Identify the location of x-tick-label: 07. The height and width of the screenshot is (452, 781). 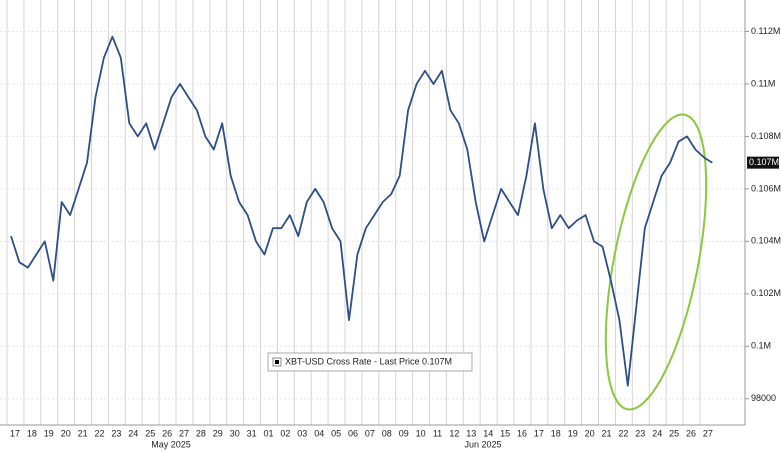
(370, 433).